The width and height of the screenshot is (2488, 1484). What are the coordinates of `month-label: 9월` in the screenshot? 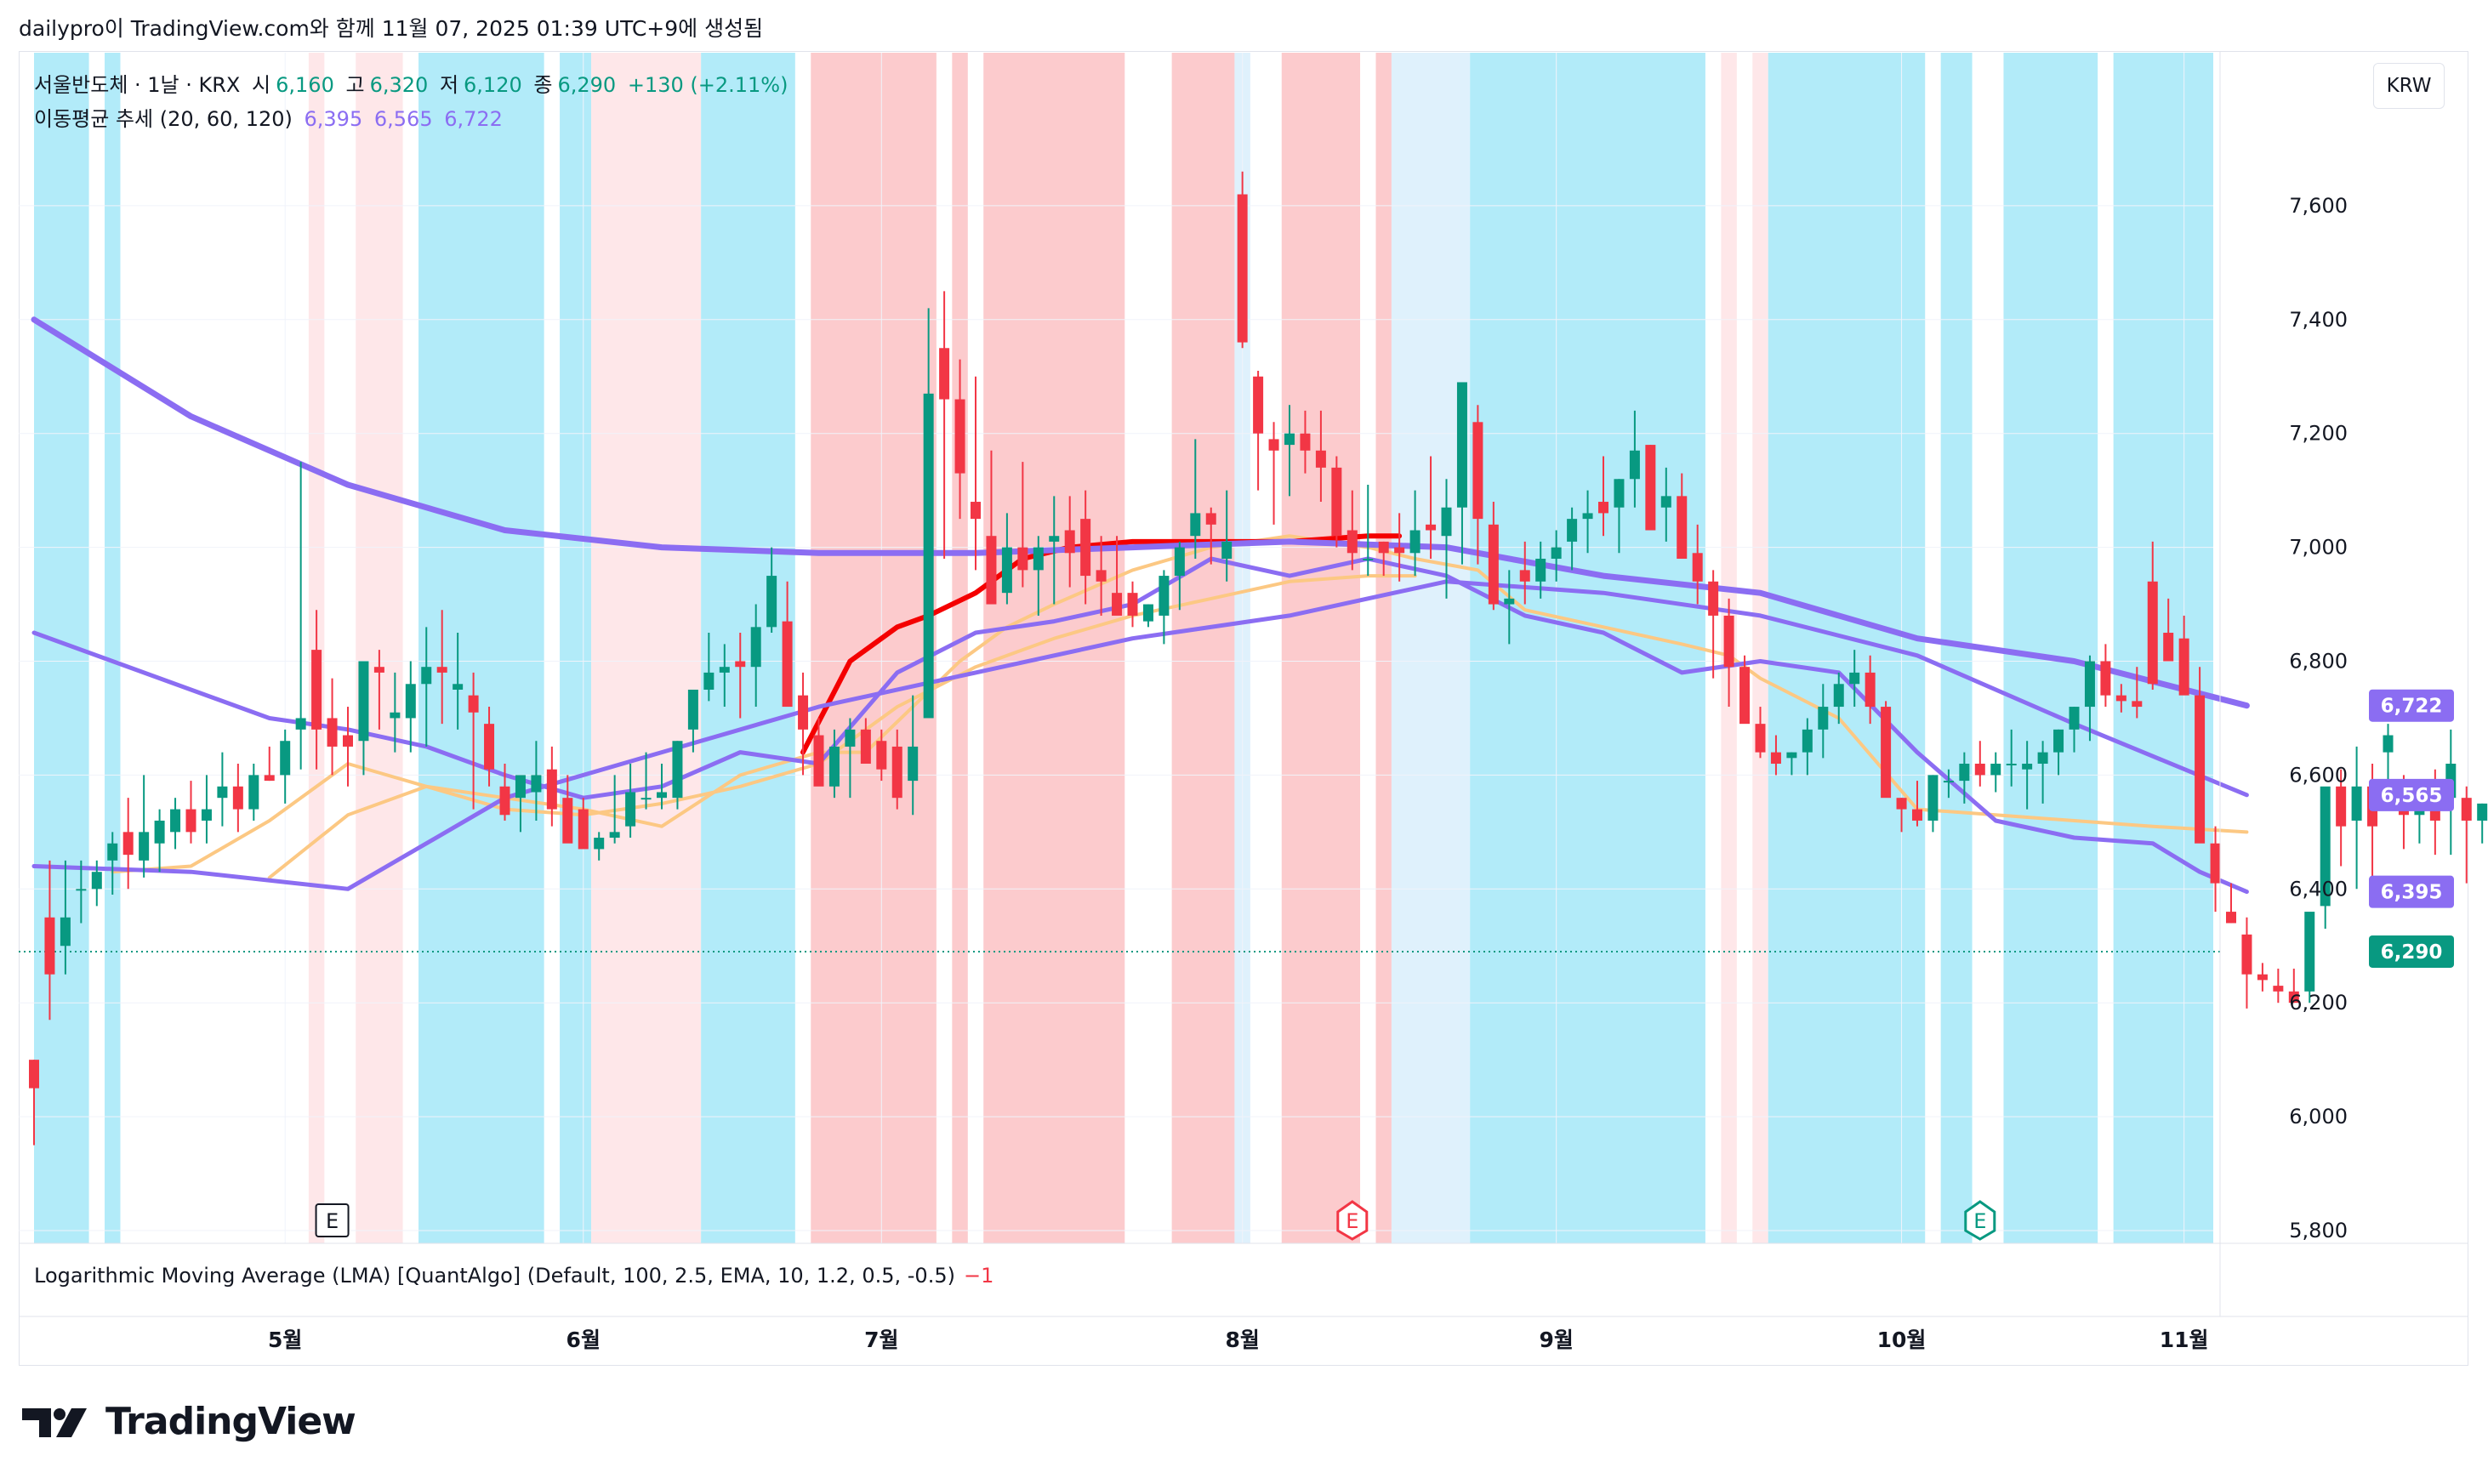 It's located at (1556, 1340).